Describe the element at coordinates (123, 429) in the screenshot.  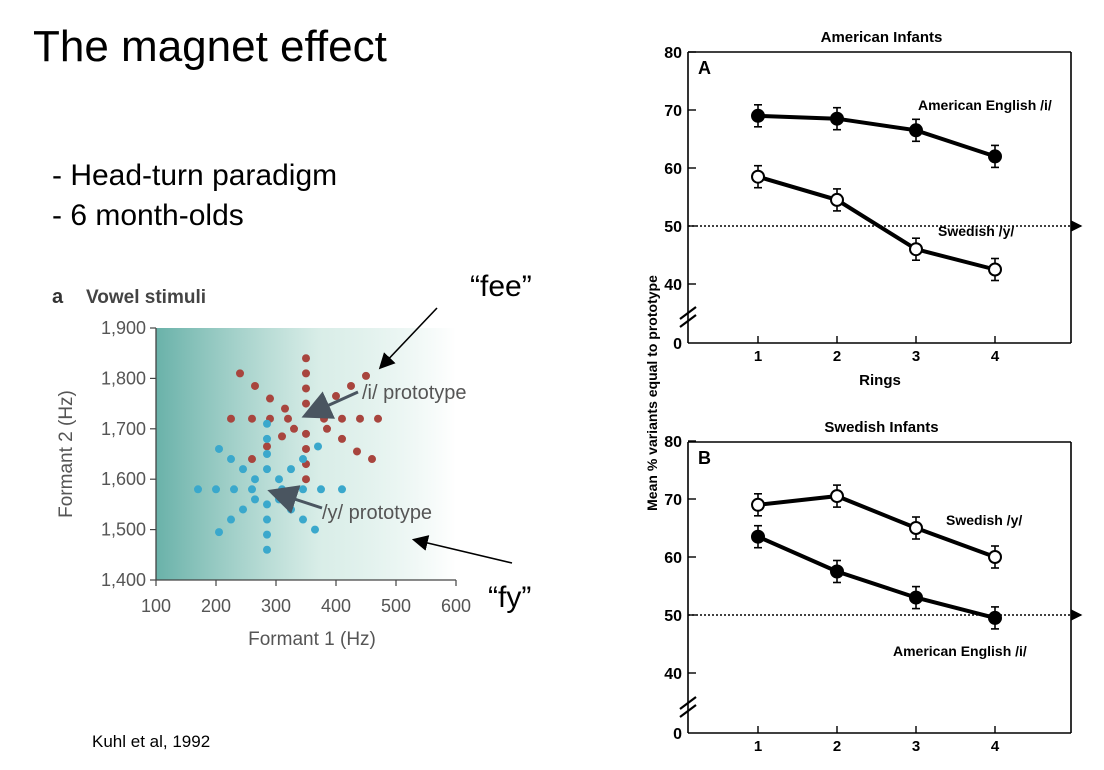
I see `scatter-y-tick-label: 1,700` at that location.